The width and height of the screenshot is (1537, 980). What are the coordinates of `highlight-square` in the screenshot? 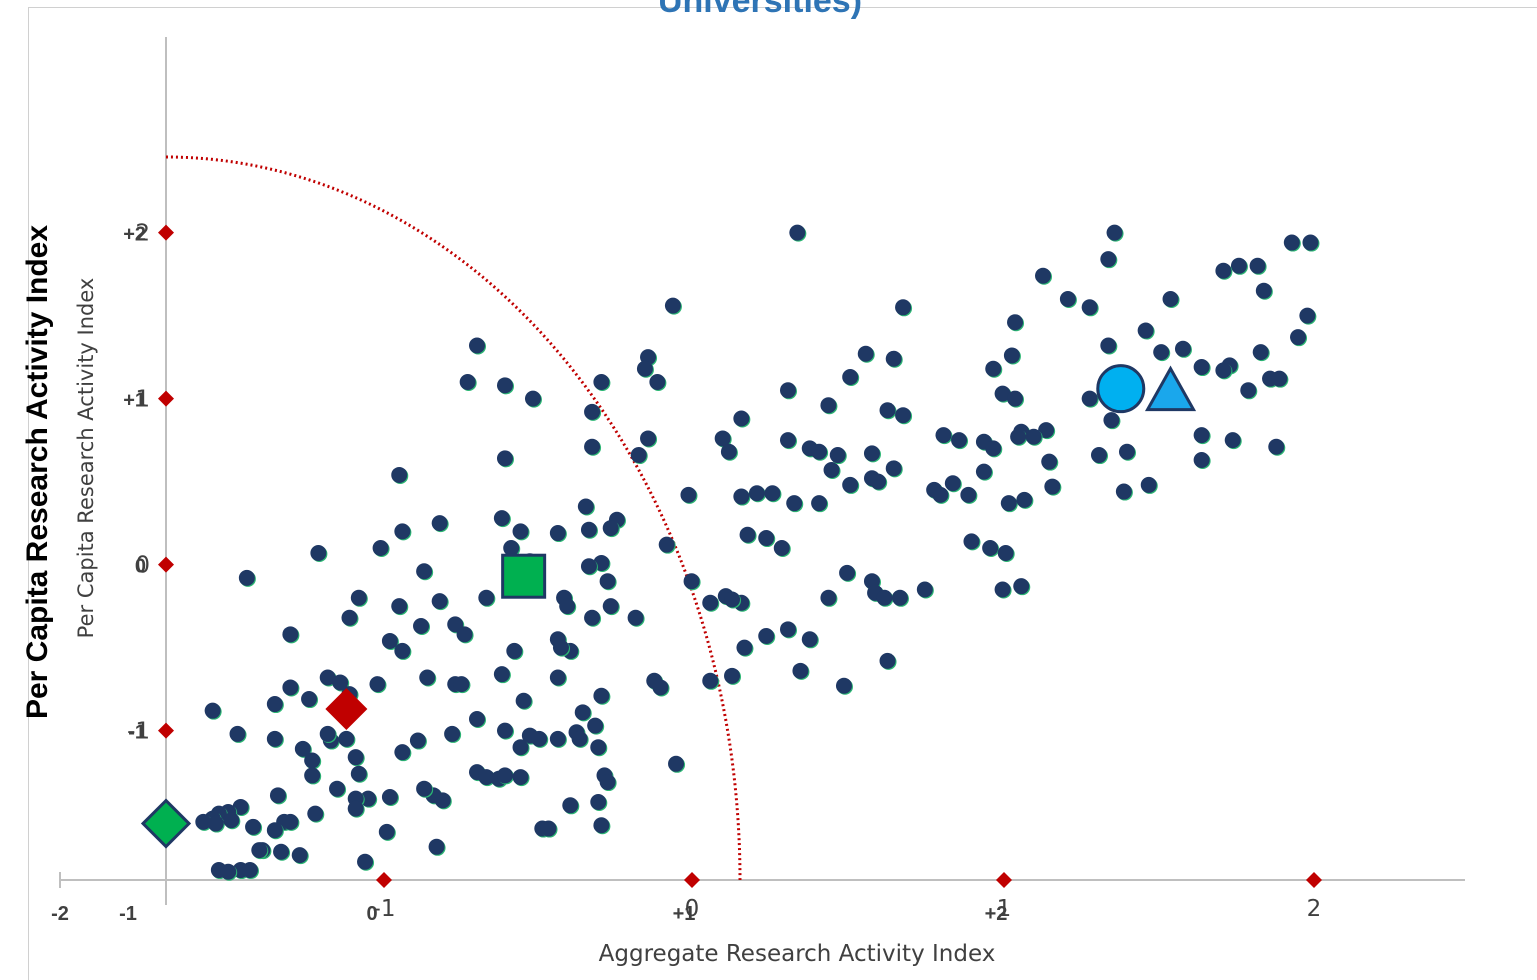 It's located at (524, 576).